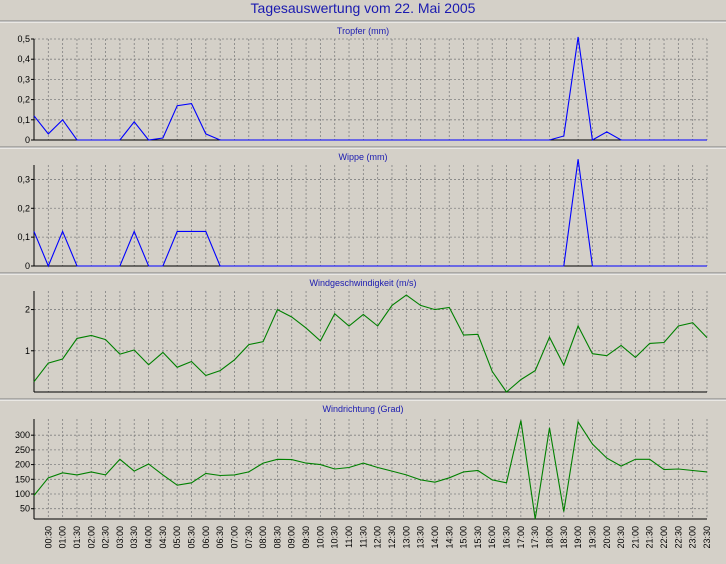 The image size is (726, 564). Describe the element at coordinates (134, 537) in the screenshot. I see `x-tick-label: 03:30` at that location.